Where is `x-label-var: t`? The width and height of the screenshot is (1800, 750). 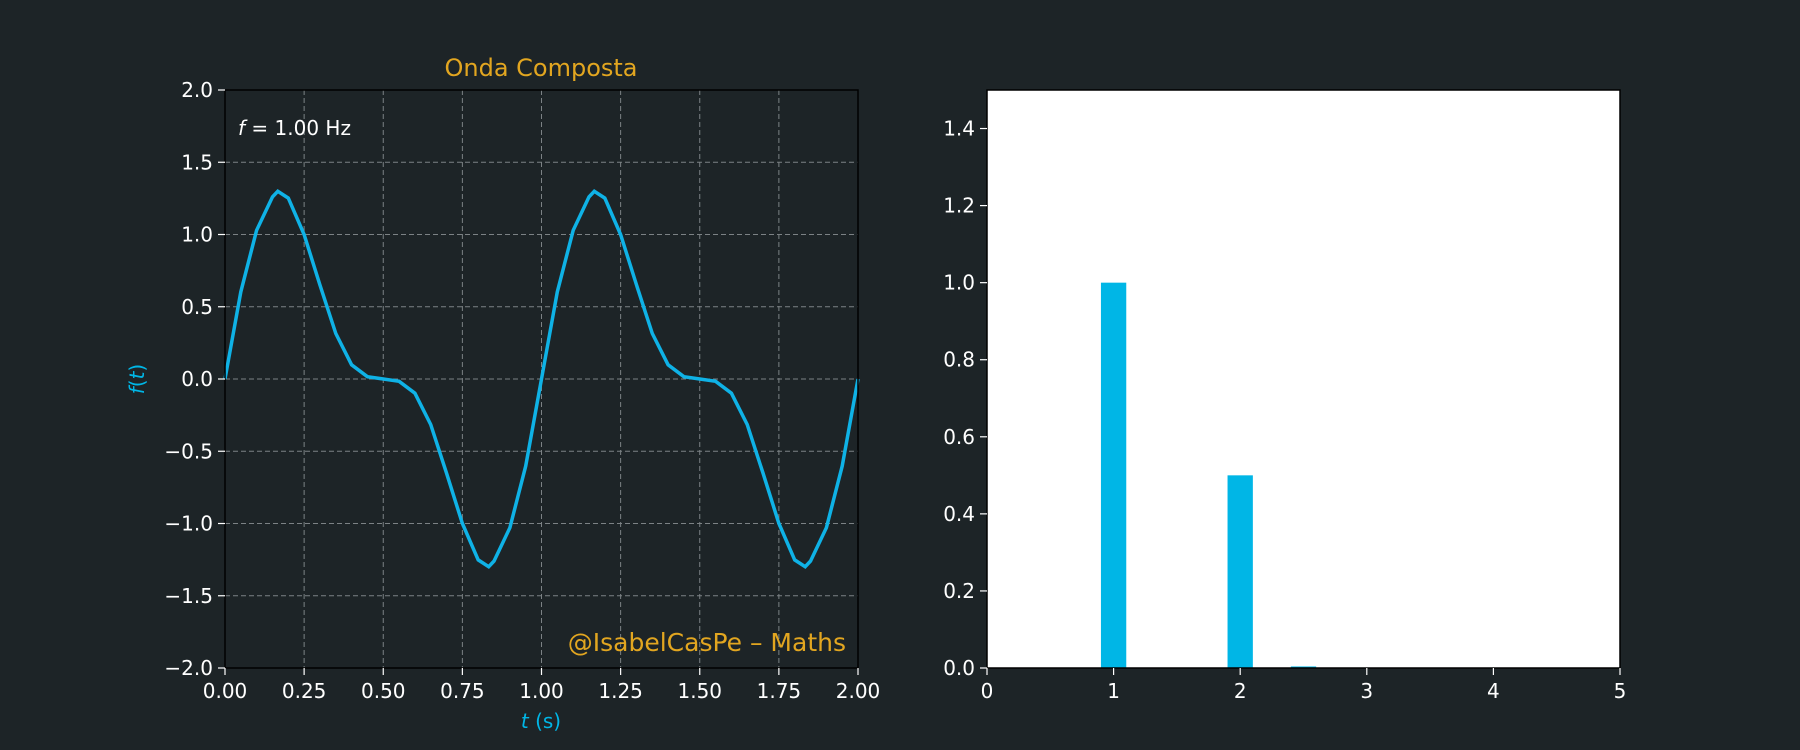
x-label-var: t is located at coordinates (525, 721).